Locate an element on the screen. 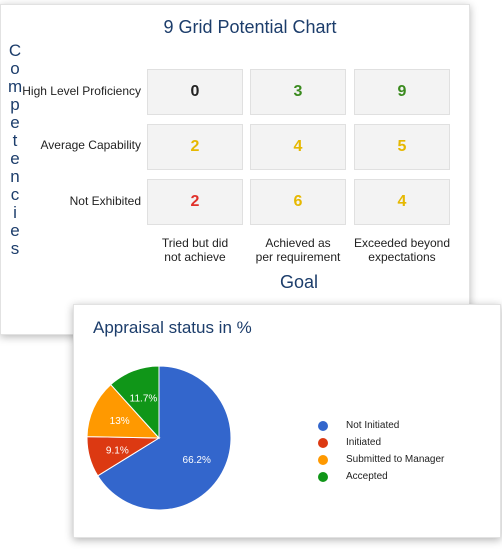 This screenshot has width=502, height=550. legend-label: Submitted to Manager is located at coordinates (395, 459).